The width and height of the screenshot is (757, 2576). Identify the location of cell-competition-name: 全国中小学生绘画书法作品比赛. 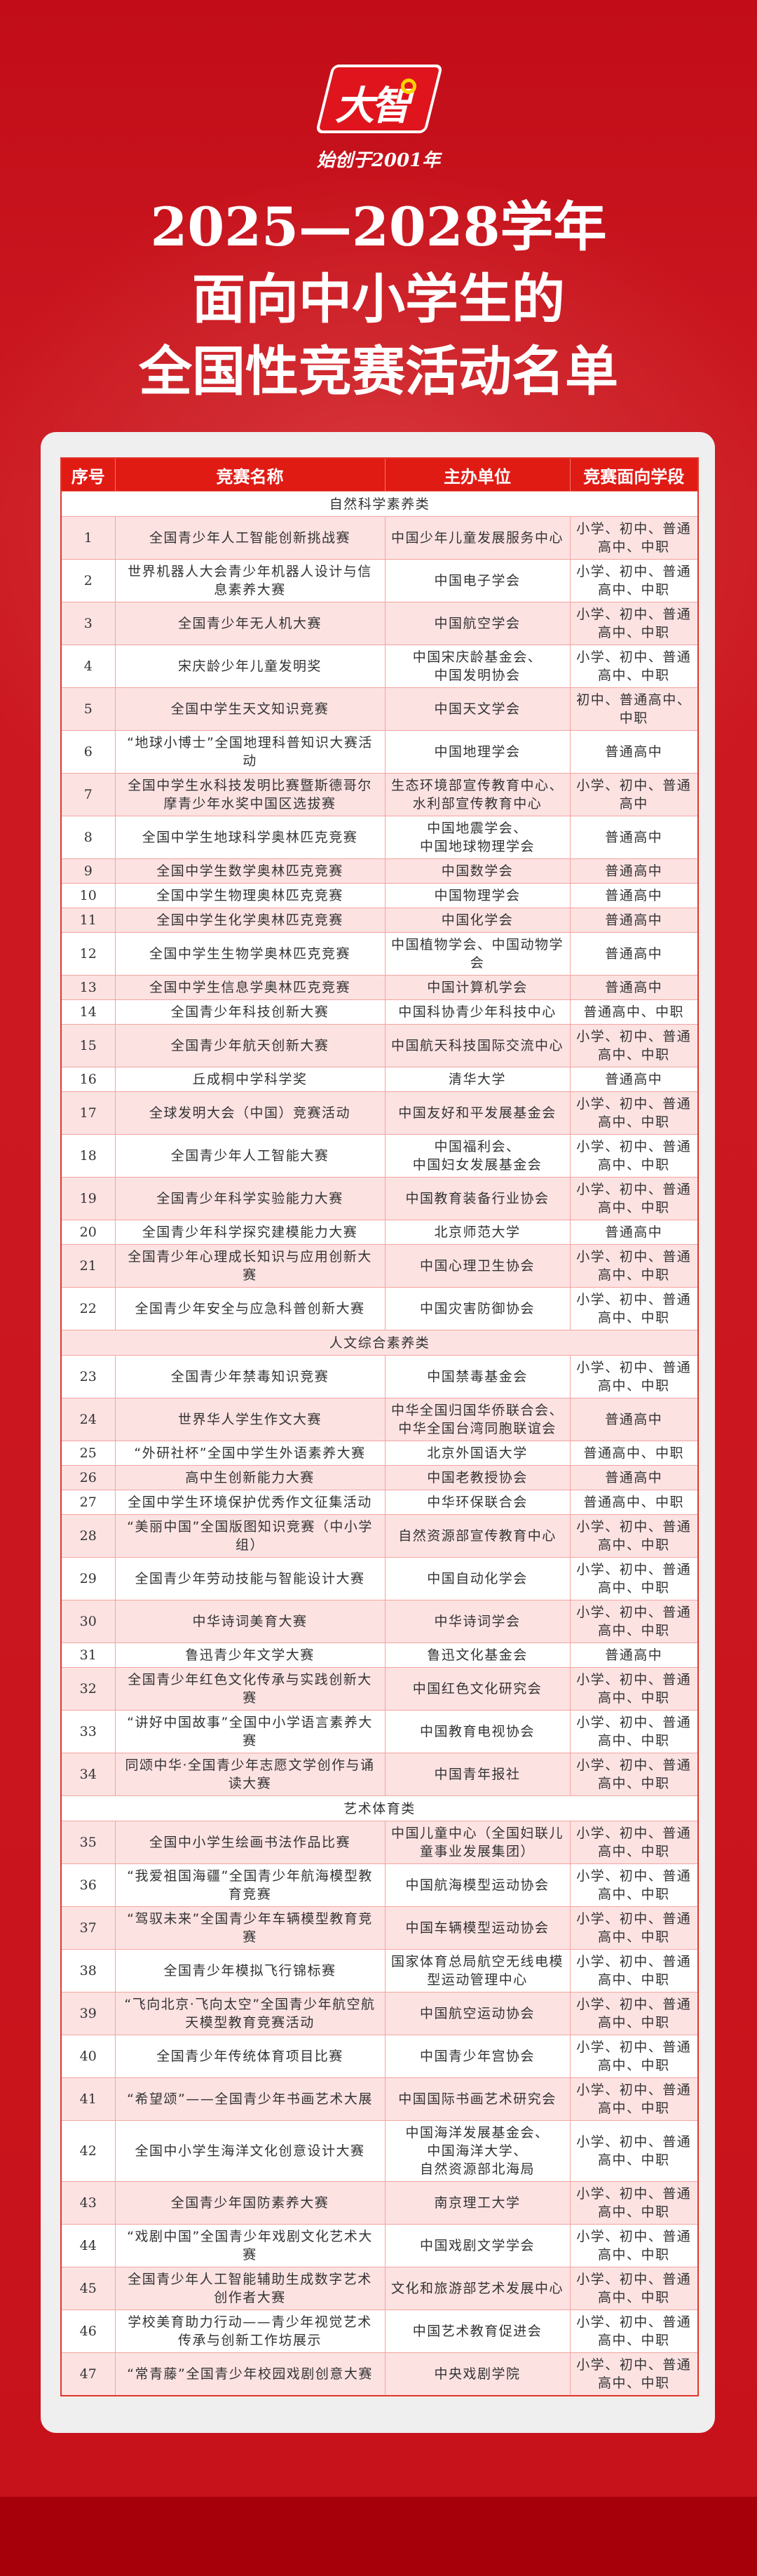
(250, 1842).